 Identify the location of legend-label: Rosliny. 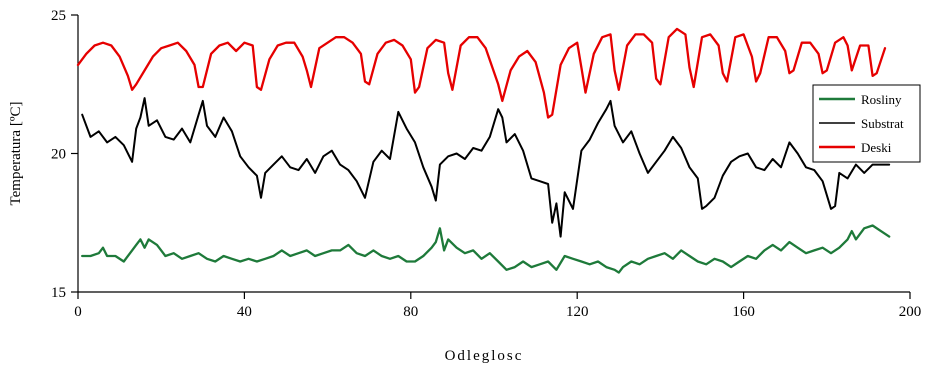
(881, 99).